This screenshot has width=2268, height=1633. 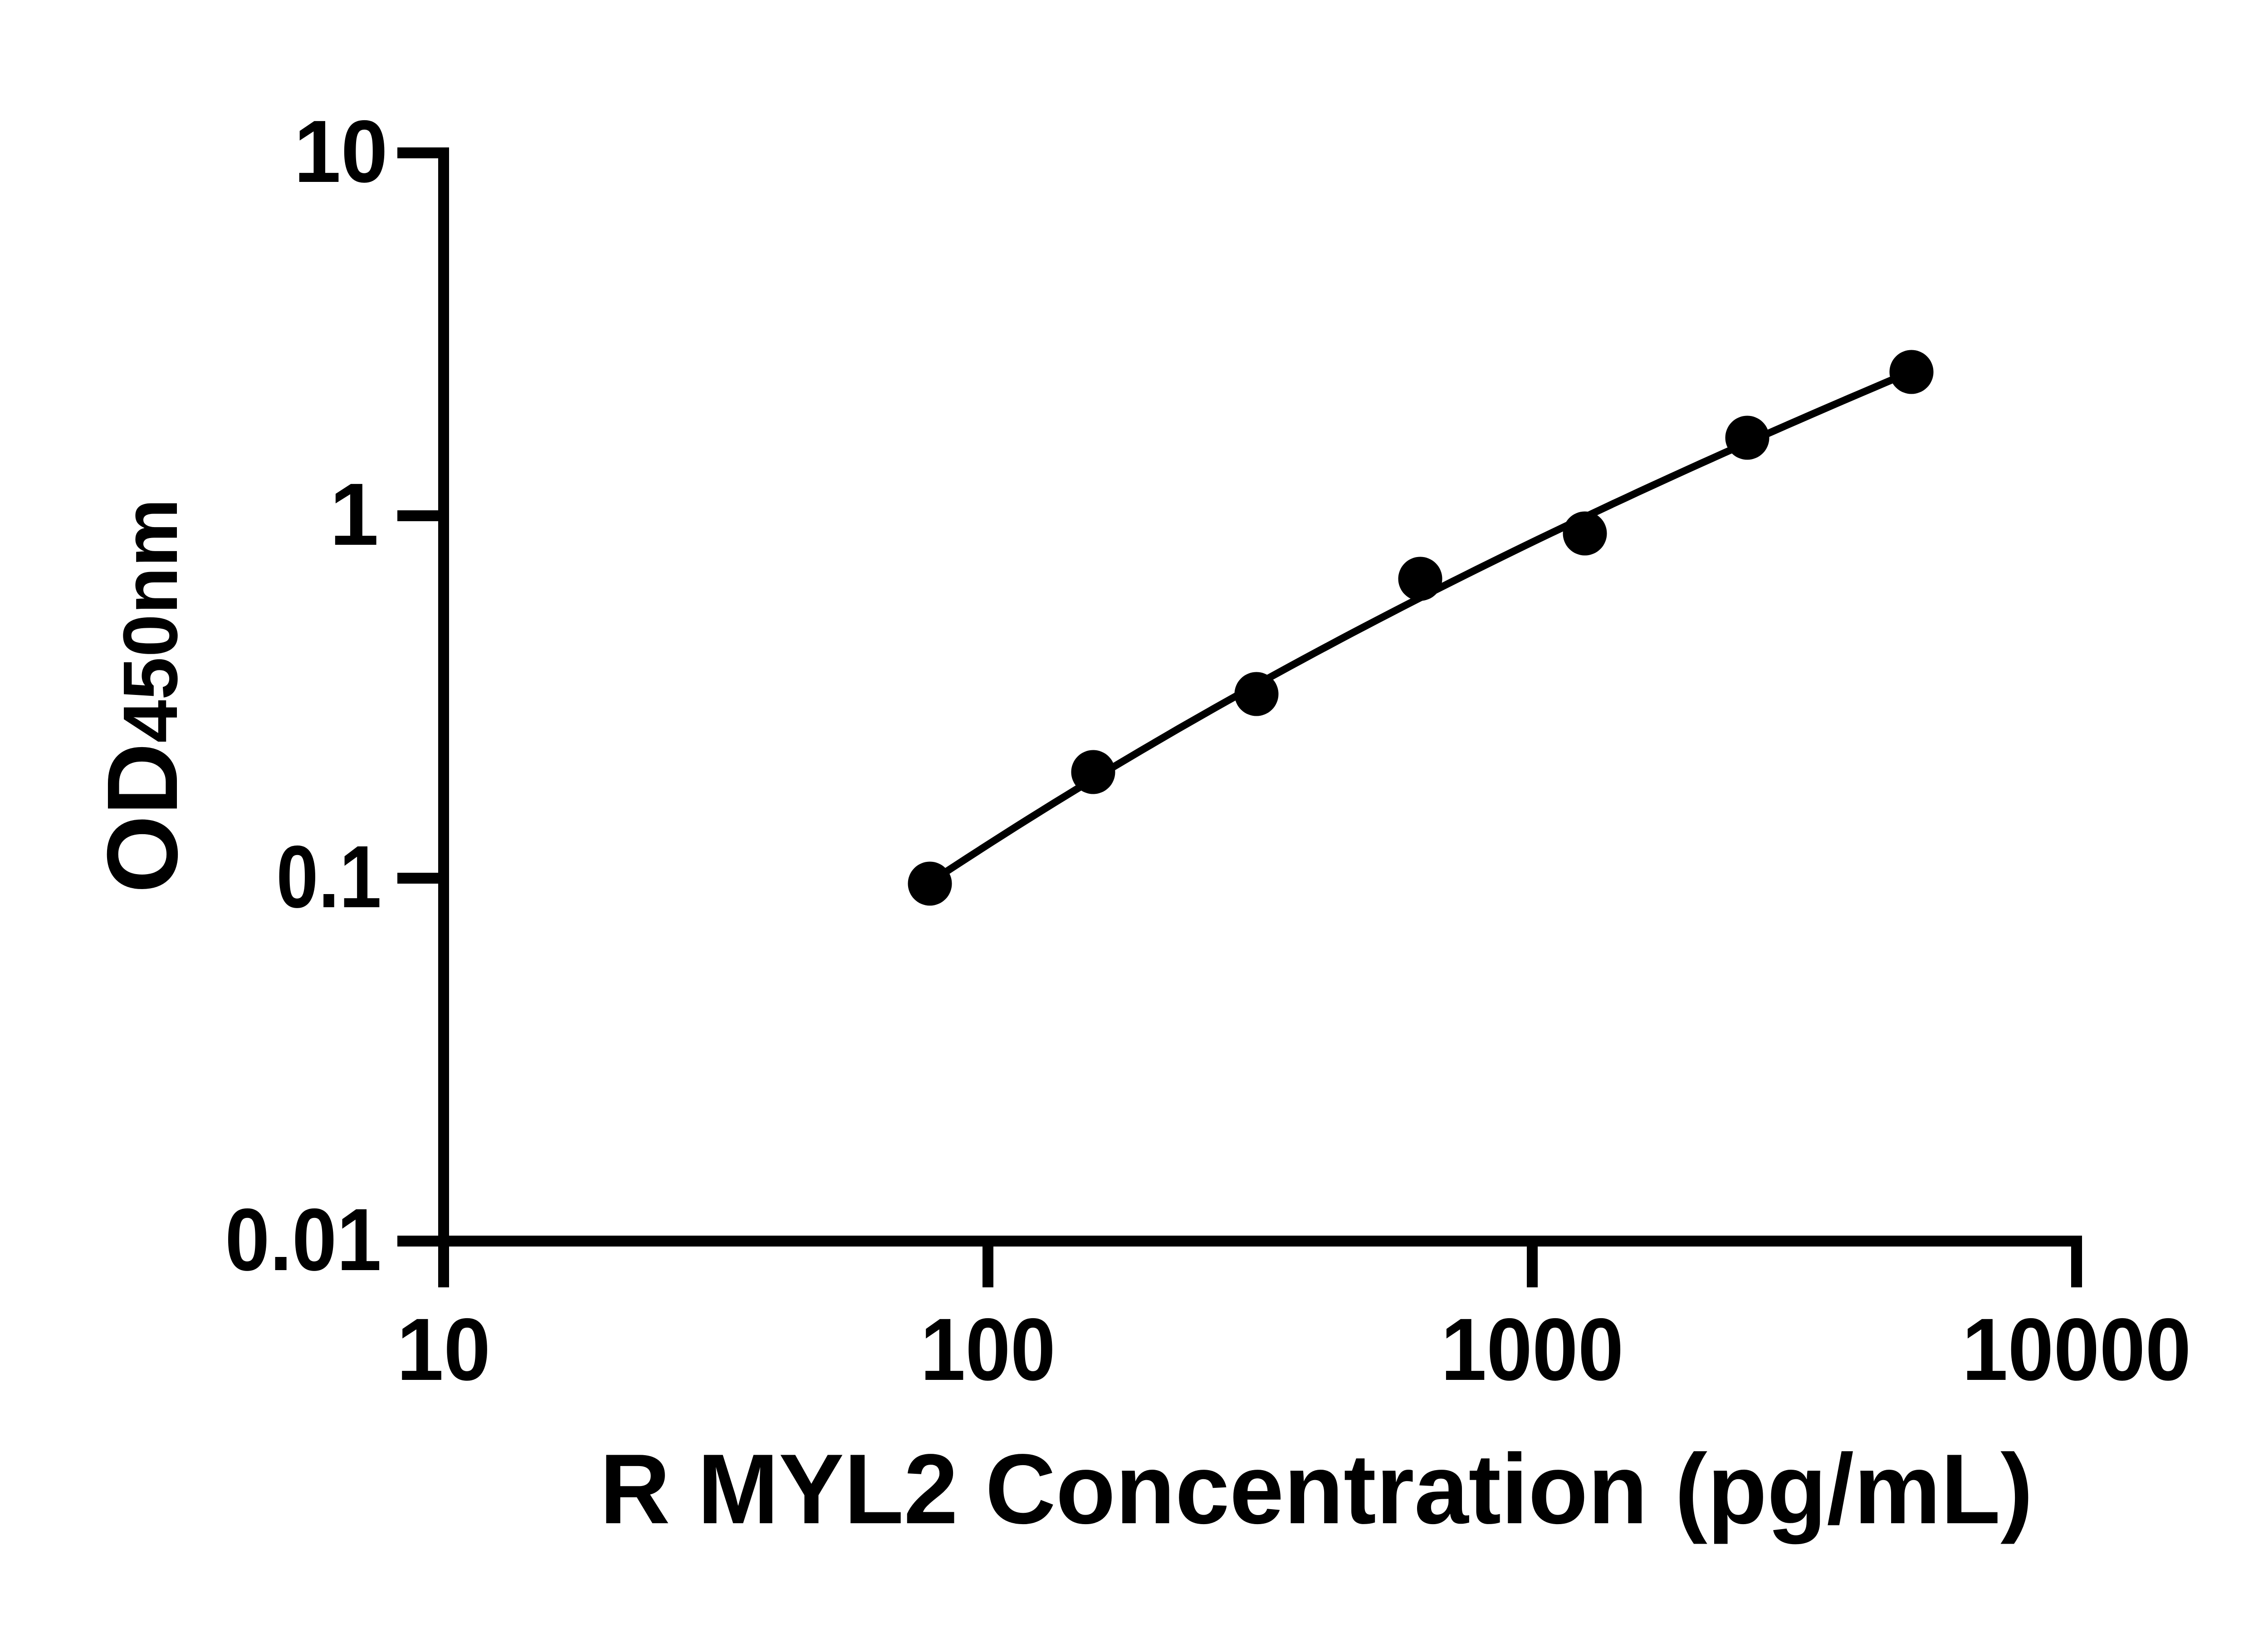 I want to click on svg-text: OD450nm, so click(x=142, y=696).